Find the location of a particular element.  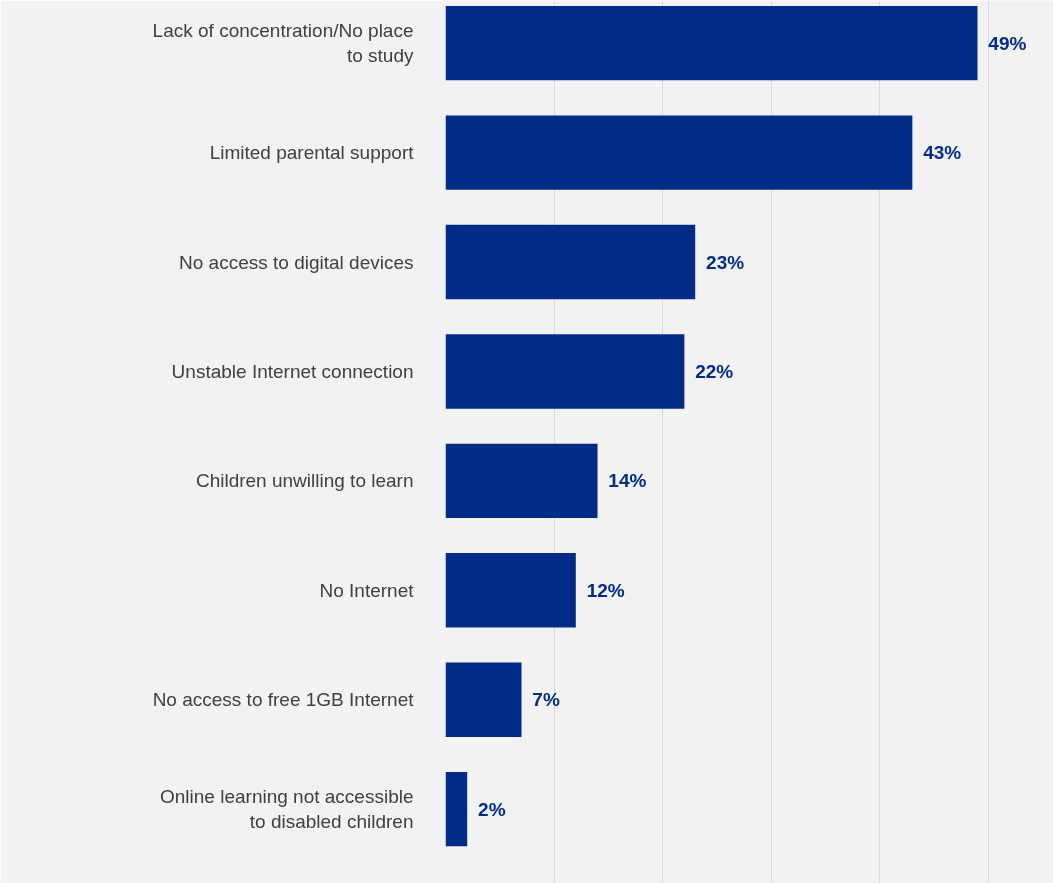

data-label: 22% is located at coordinates (714, 371).